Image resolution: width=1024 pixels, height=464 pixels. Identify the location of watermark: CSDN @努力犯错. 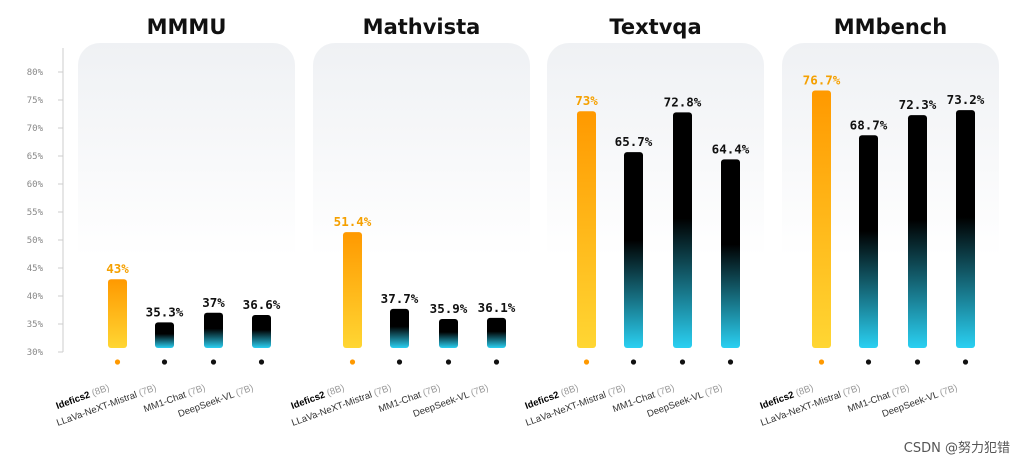
(956, 448).